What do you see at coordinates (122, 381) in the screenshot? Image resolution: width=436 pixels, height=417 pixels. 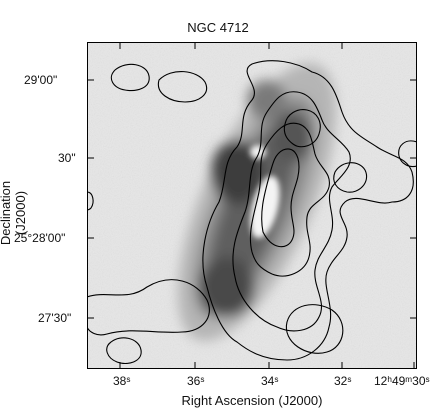 I see `x-tick-label: 38ˢ` at bounding box center [122, 381].